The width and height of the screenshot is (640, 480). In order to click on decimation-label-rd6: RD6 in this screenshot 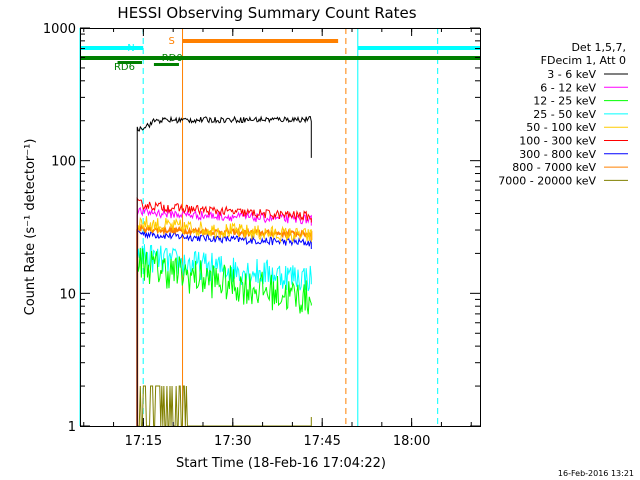, I will do `click(124, 67)`.